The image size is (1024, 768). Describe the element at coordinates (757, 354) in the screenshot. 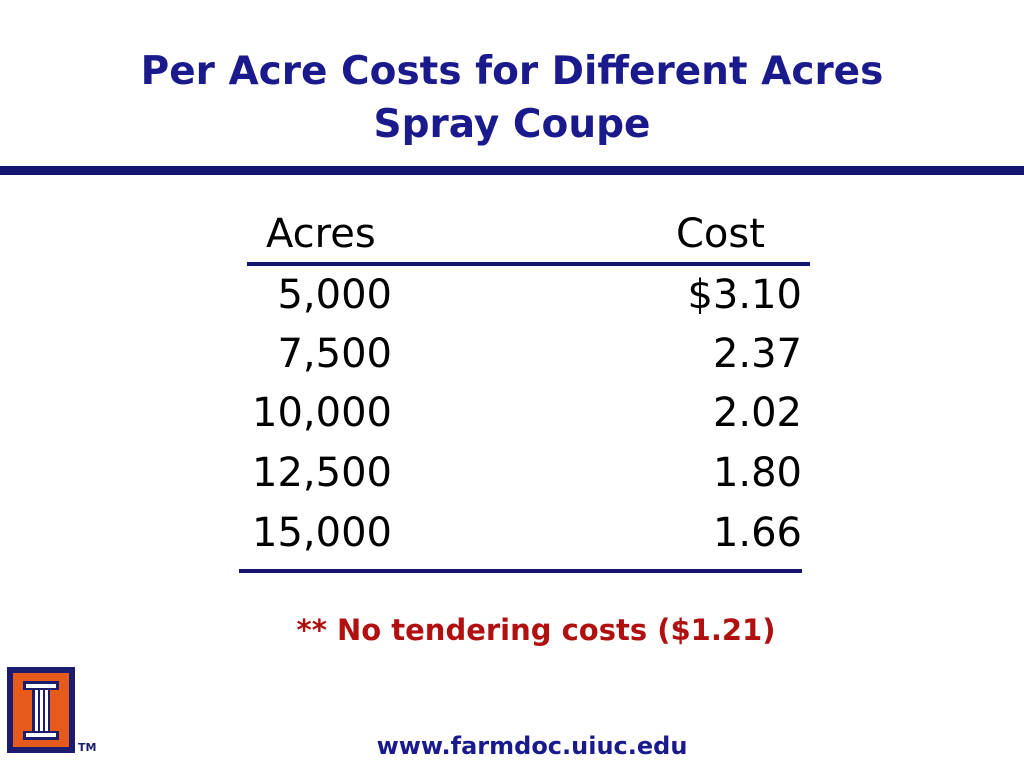

I see `row-cost: 2.37` at that location.